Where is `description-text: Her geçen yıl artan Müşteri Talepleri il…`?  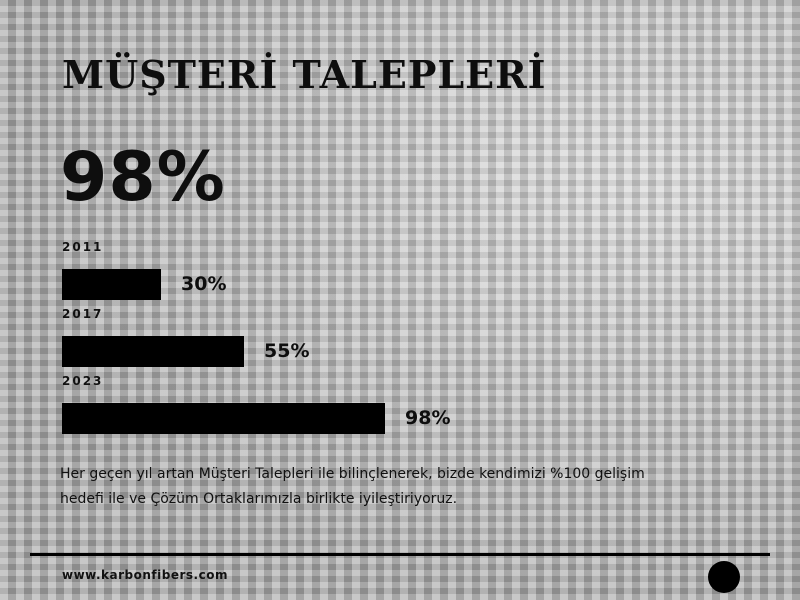
description-text: Her geçen yıl artan Müşteri Talepleri il… is located at coordinates (352, 486).